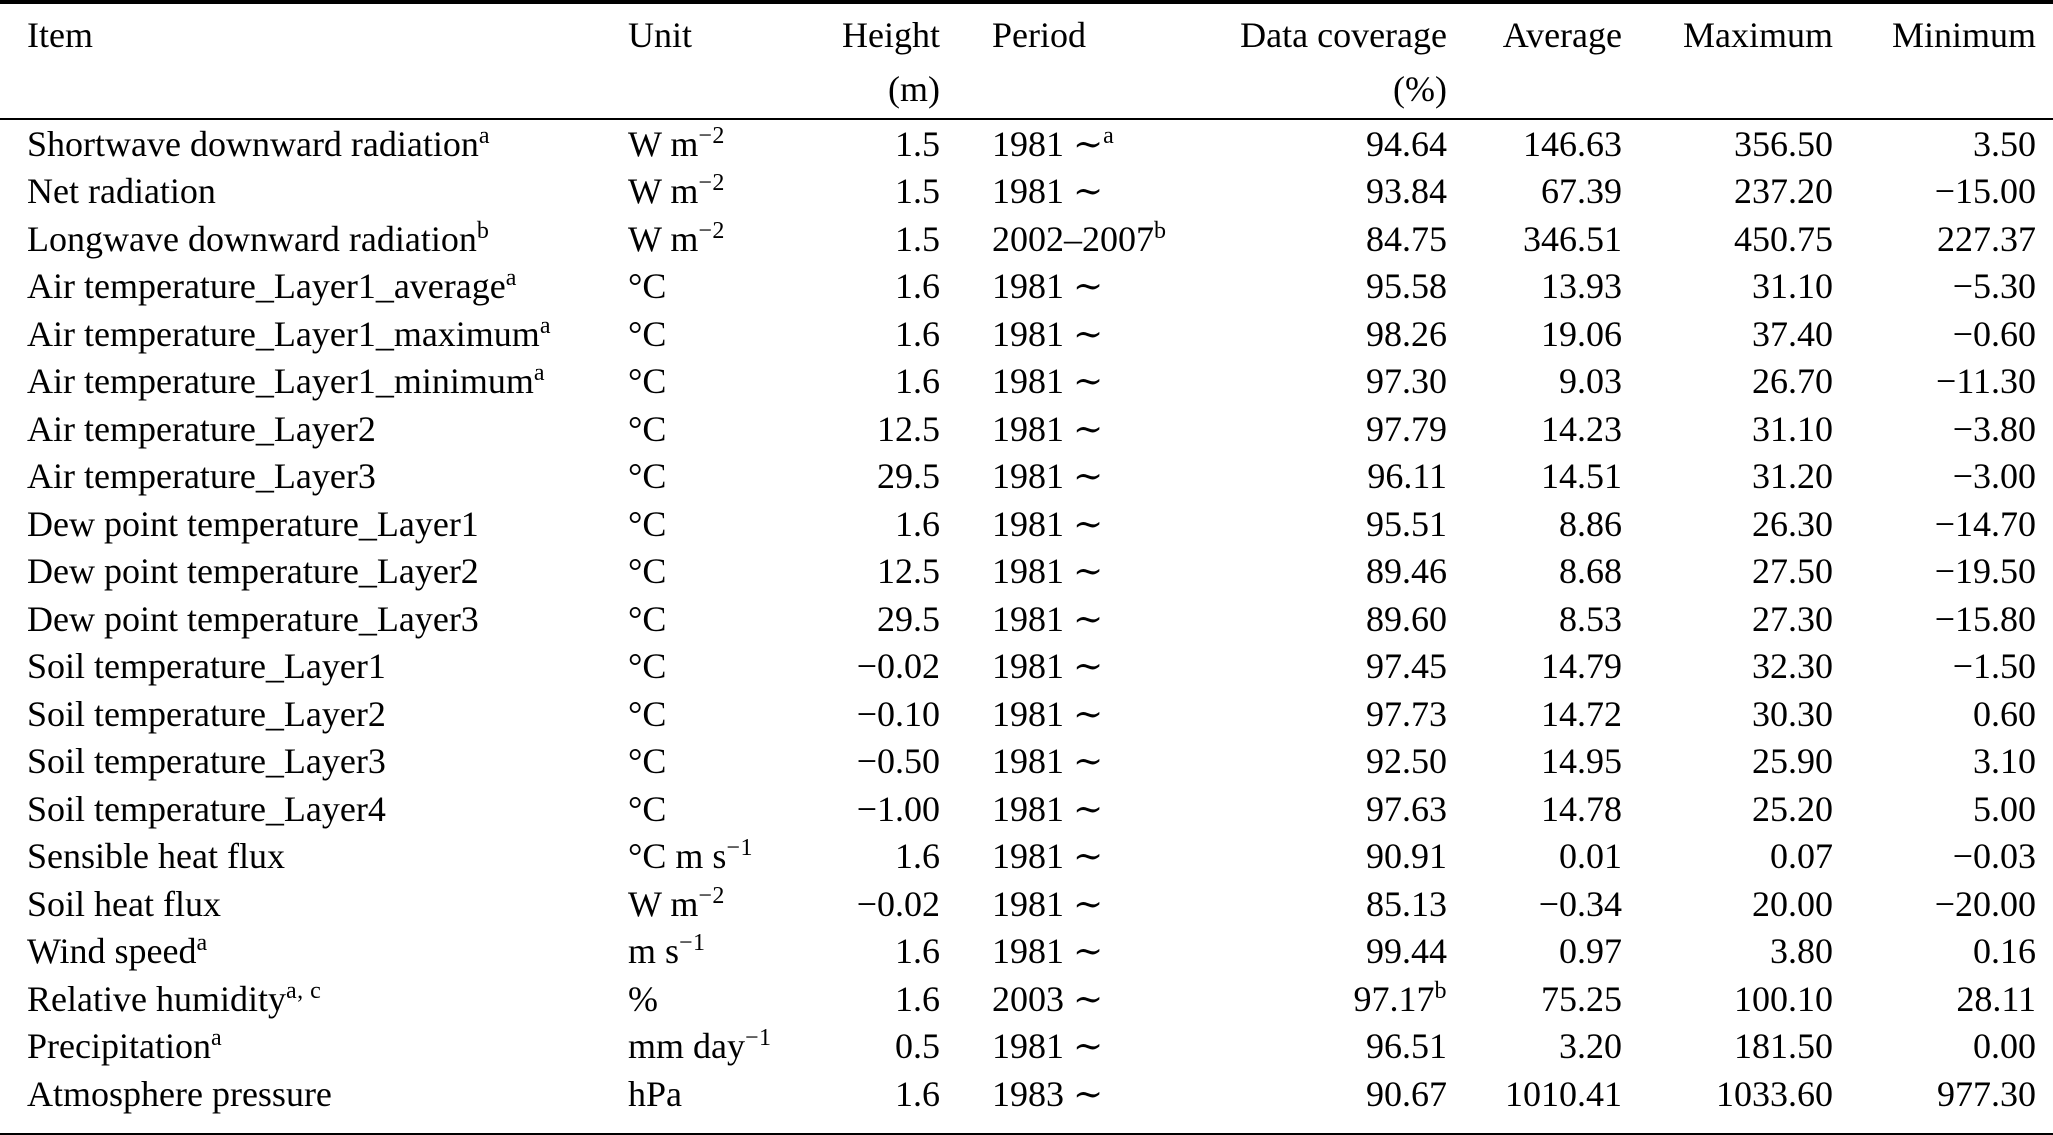  What do you see at coordinates (1792, 713) in the screenshot?
I see `maximum-cell: 30.30` at bounding box center [1792, 713].